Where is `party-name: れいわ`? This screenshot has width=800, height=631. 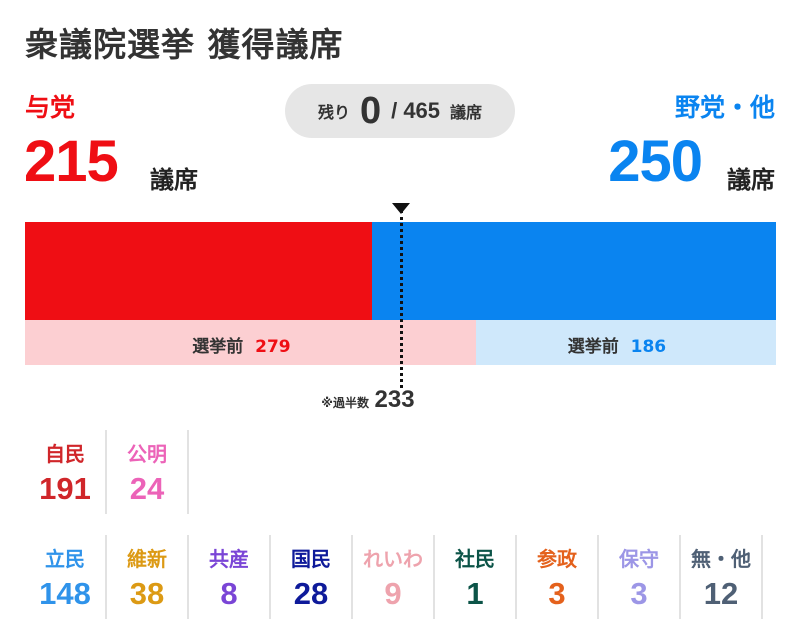
party-name: れいわ is located at coordinates (393, 559).